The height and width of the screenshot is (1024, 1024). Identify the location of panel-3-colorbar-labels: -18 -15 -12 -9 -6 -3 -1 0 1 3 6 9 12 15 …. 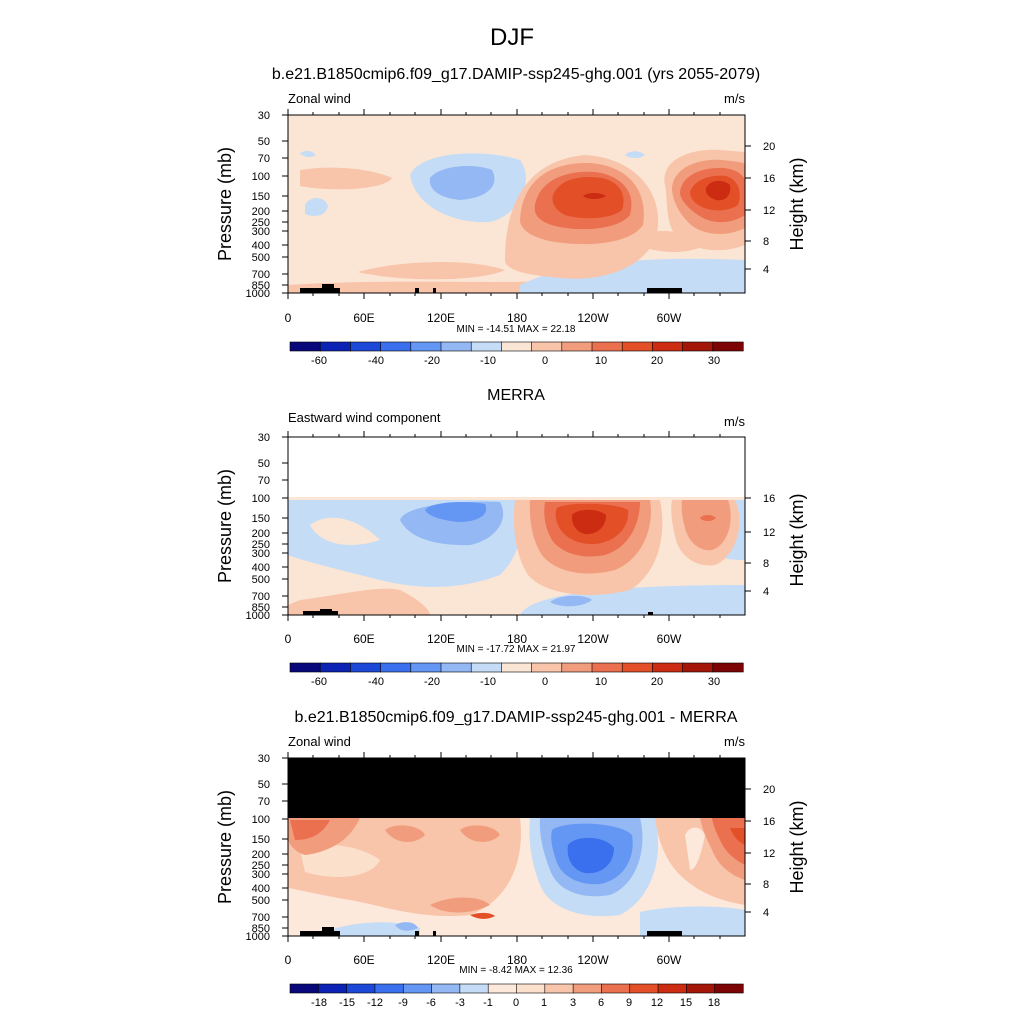
(515, 1003).